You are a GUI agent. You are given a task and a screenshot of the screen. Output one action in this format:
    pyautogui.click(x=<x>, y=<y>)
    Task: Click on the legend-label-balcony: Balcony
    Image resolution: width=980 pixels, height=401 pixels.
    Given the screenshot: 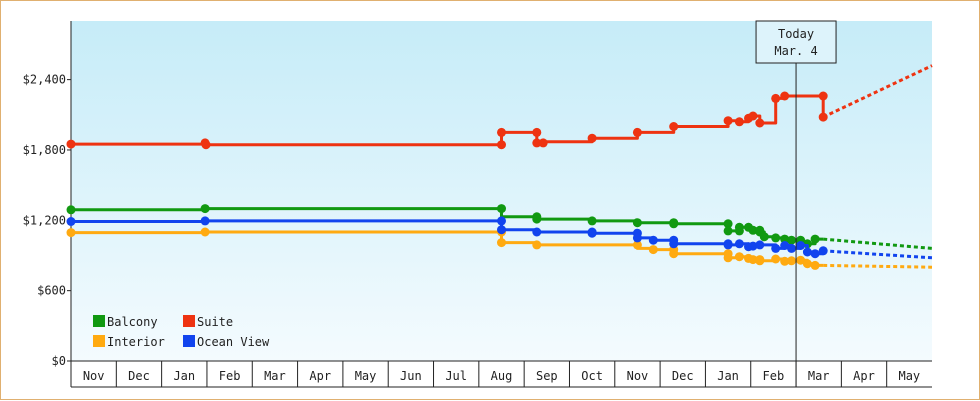 What is the action you would take?
    pyautogui.click(x=132, y=322)
    